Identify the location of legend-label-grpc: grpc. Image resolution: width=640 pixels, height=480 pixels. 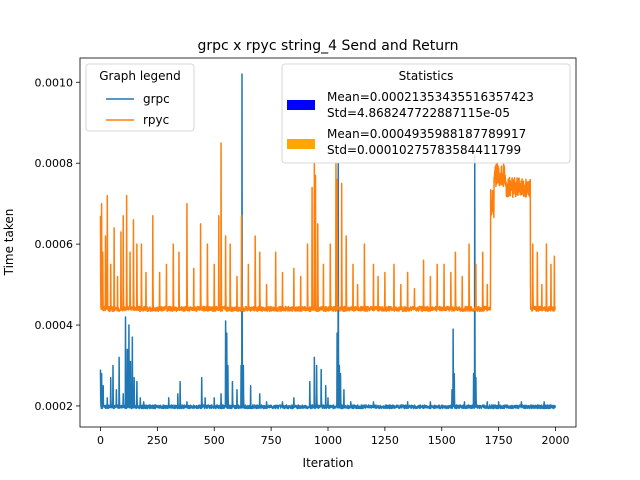
(156, 99).